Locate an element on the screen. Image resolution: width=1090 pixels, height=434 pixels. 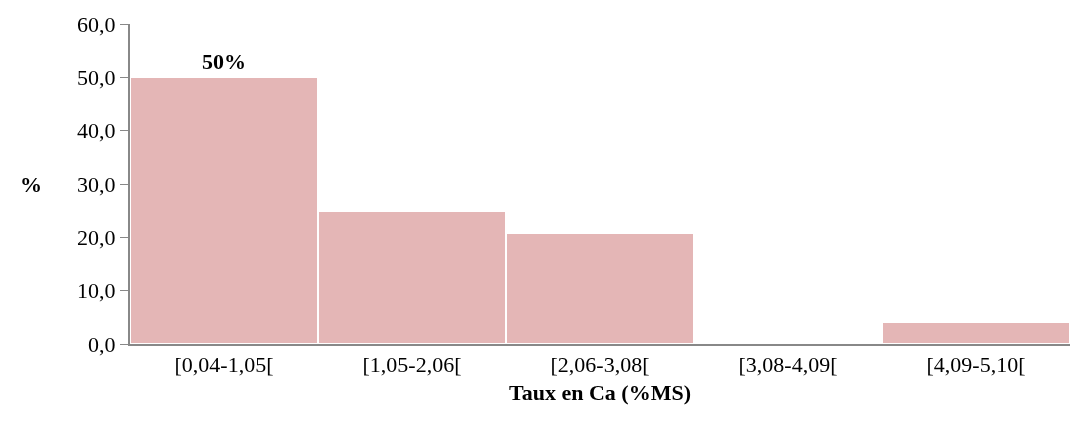
y-axis-title: % is located at coordinates (31, 184).